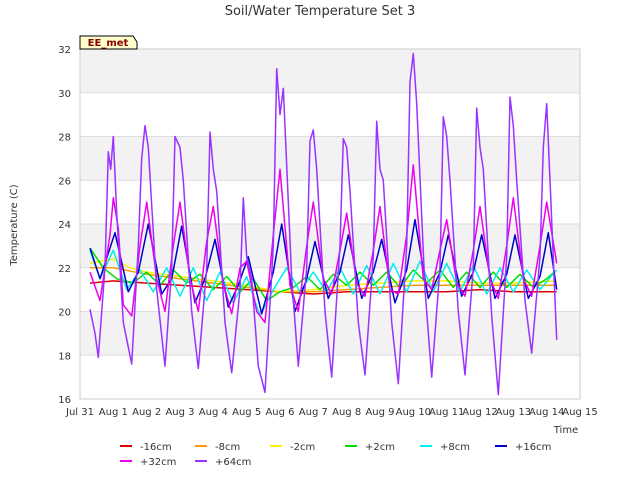 The width and height of the screenshot is (640, 480). What do you see at coordinates (179, 412) in the screenshot?
I see `x-tick-label: Aug 3` at bounding box center [179, 412].